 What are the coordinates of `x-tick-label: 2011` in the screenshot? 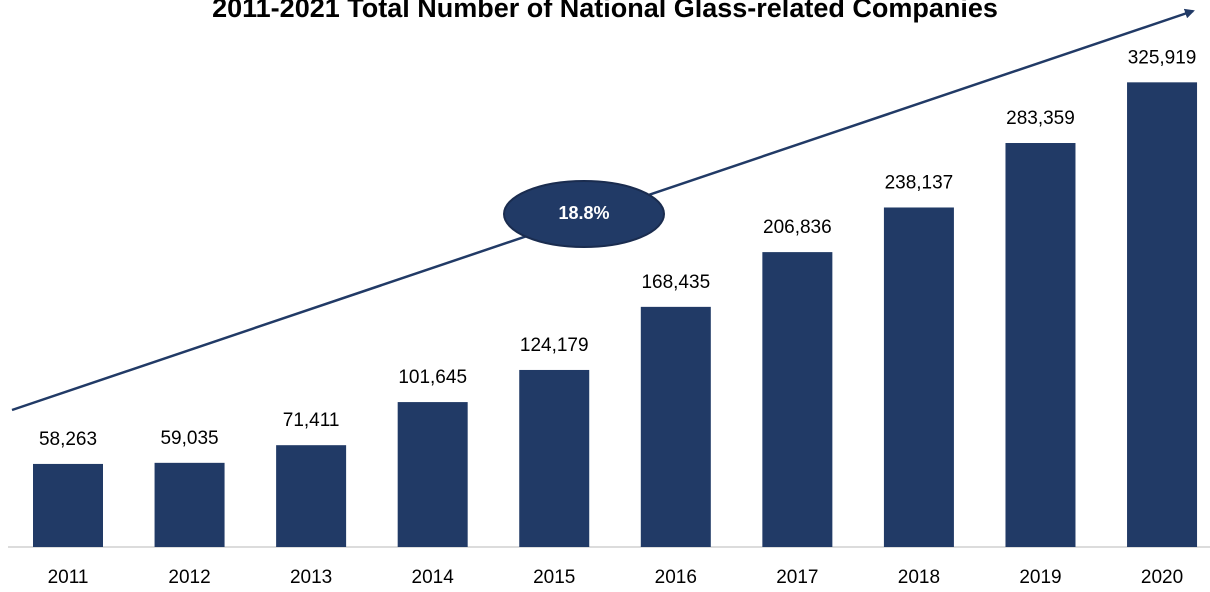 It's located at (68, 577).